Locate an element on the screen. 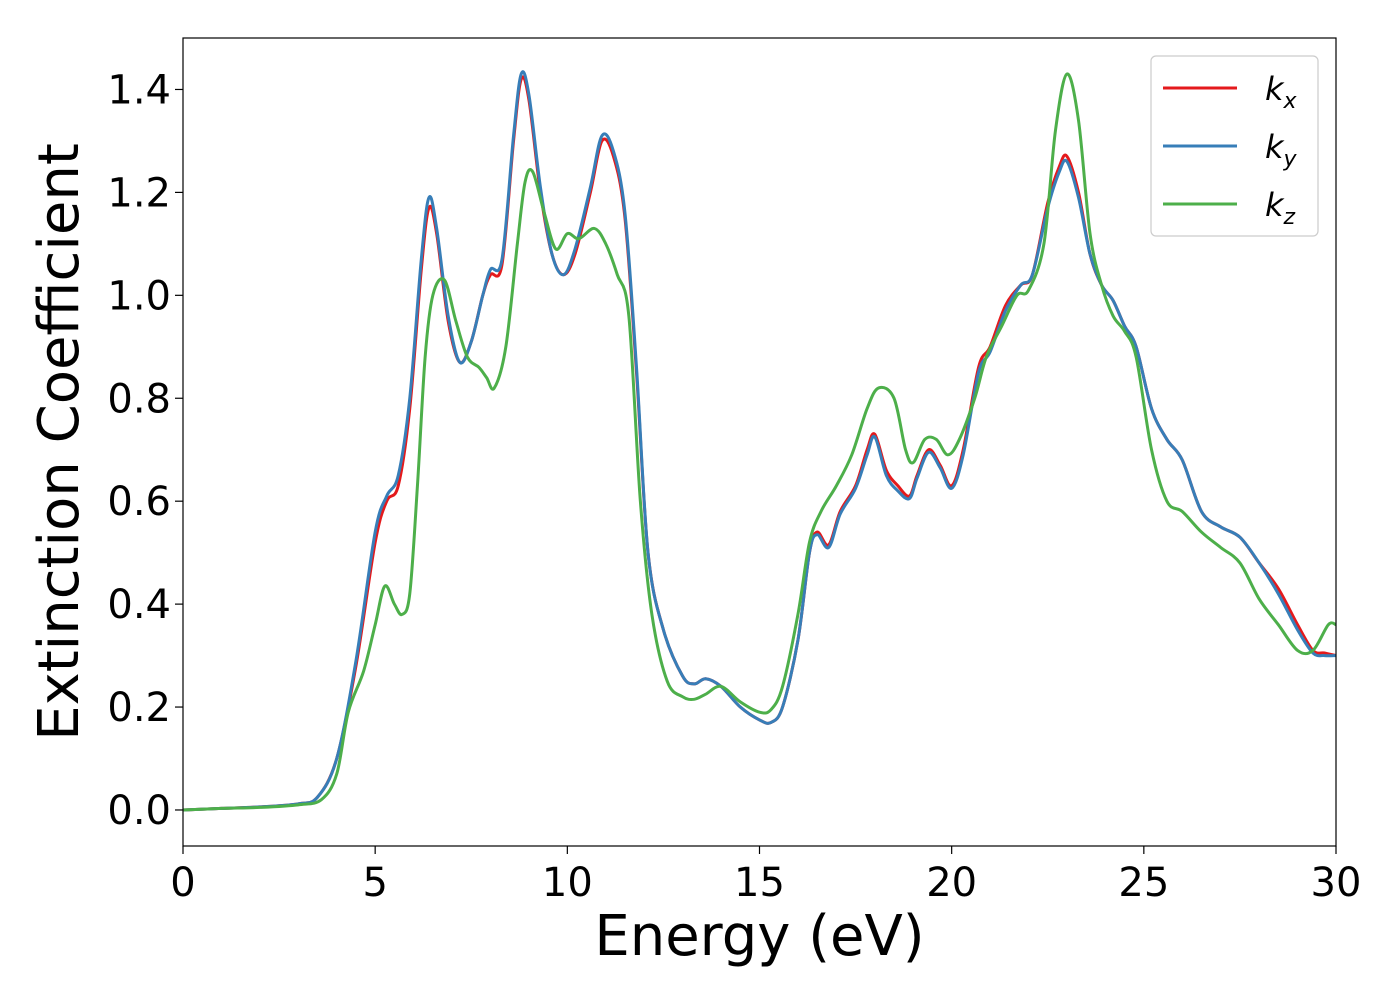 Image resolution: width=1400 pixels, height=1005 pixels. legend-label-z: kz is located at coordinates (1280, 208).